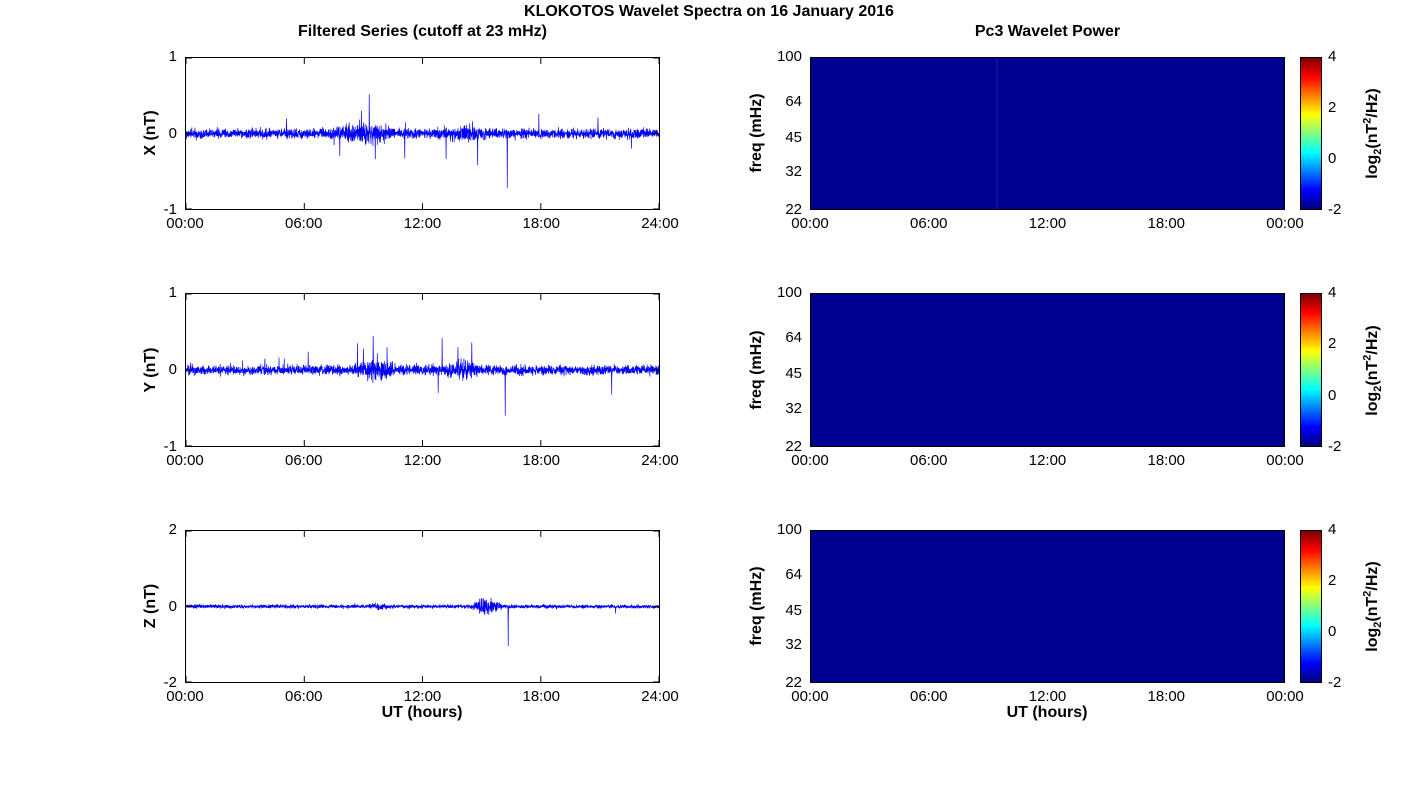 The width and height of the screenshot is (1418, 788). Describe the element at coordinates (172, 529) in the screenshot. I see `y-tick-label: 2` at that location.